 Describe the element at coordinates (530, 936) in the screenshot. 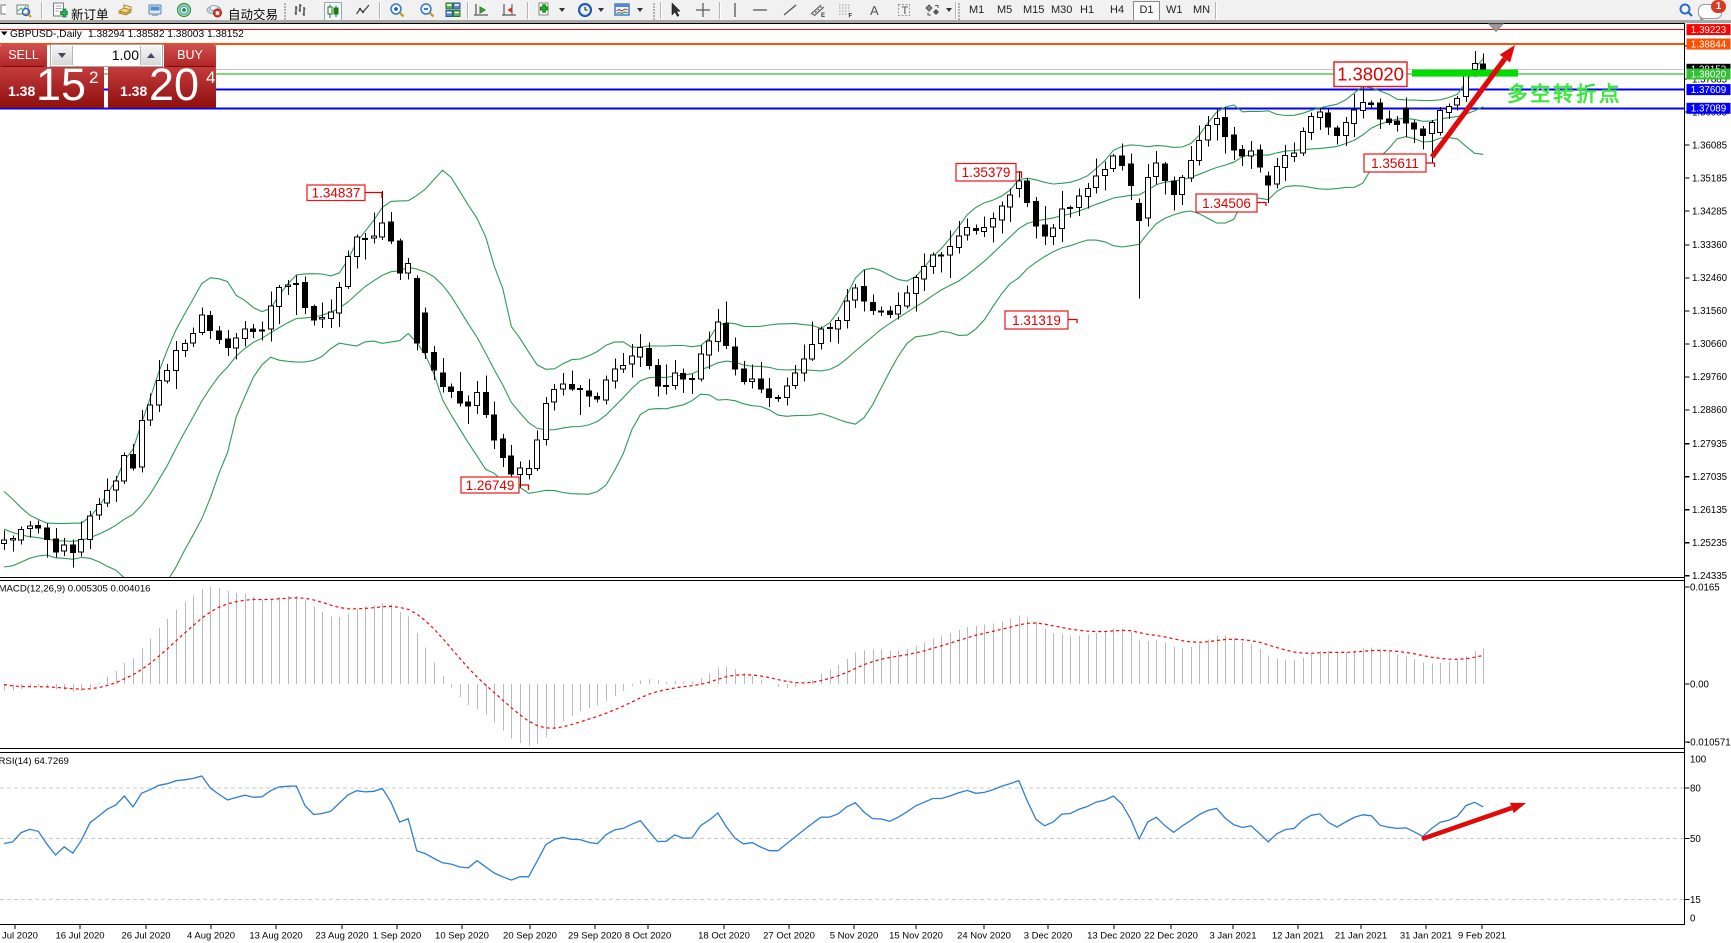

I see `svg-text: 20 Sep 2020` at that location.